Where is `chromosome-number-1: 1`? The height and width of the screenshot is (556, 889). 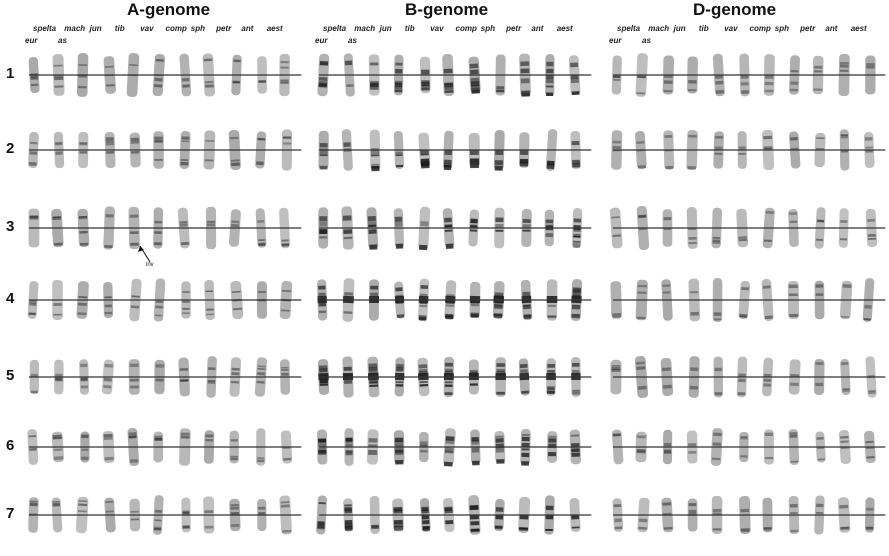 chromosome-number-1: 1 is located at coordinates (10, 73).